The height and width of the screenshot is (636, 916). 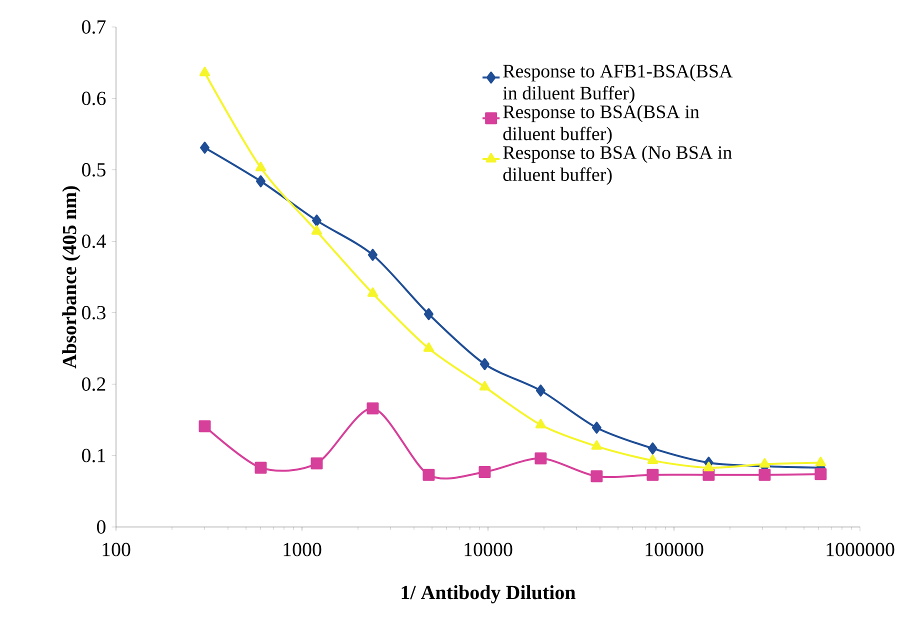 I want to click on y-tick-label: 0.3, so click(x=94, y=313).